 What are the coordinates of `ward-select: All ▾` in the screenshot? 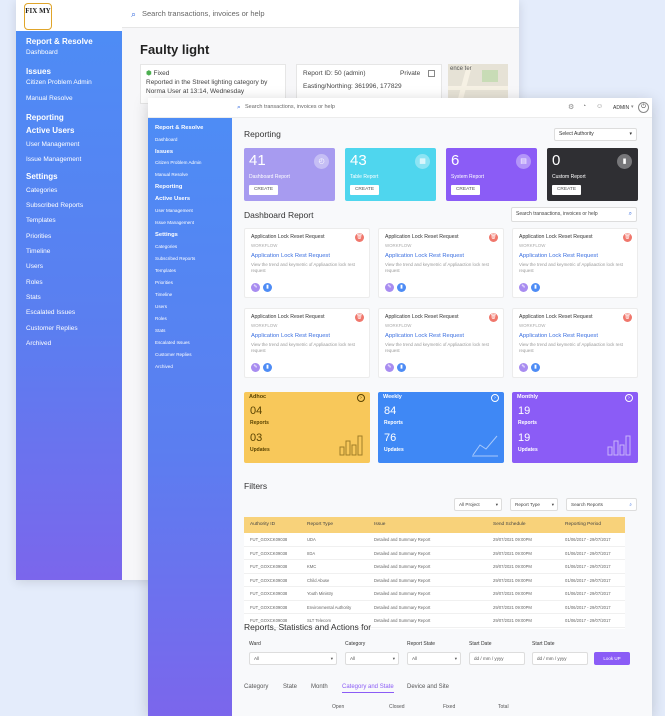 It's located at (293, 658).